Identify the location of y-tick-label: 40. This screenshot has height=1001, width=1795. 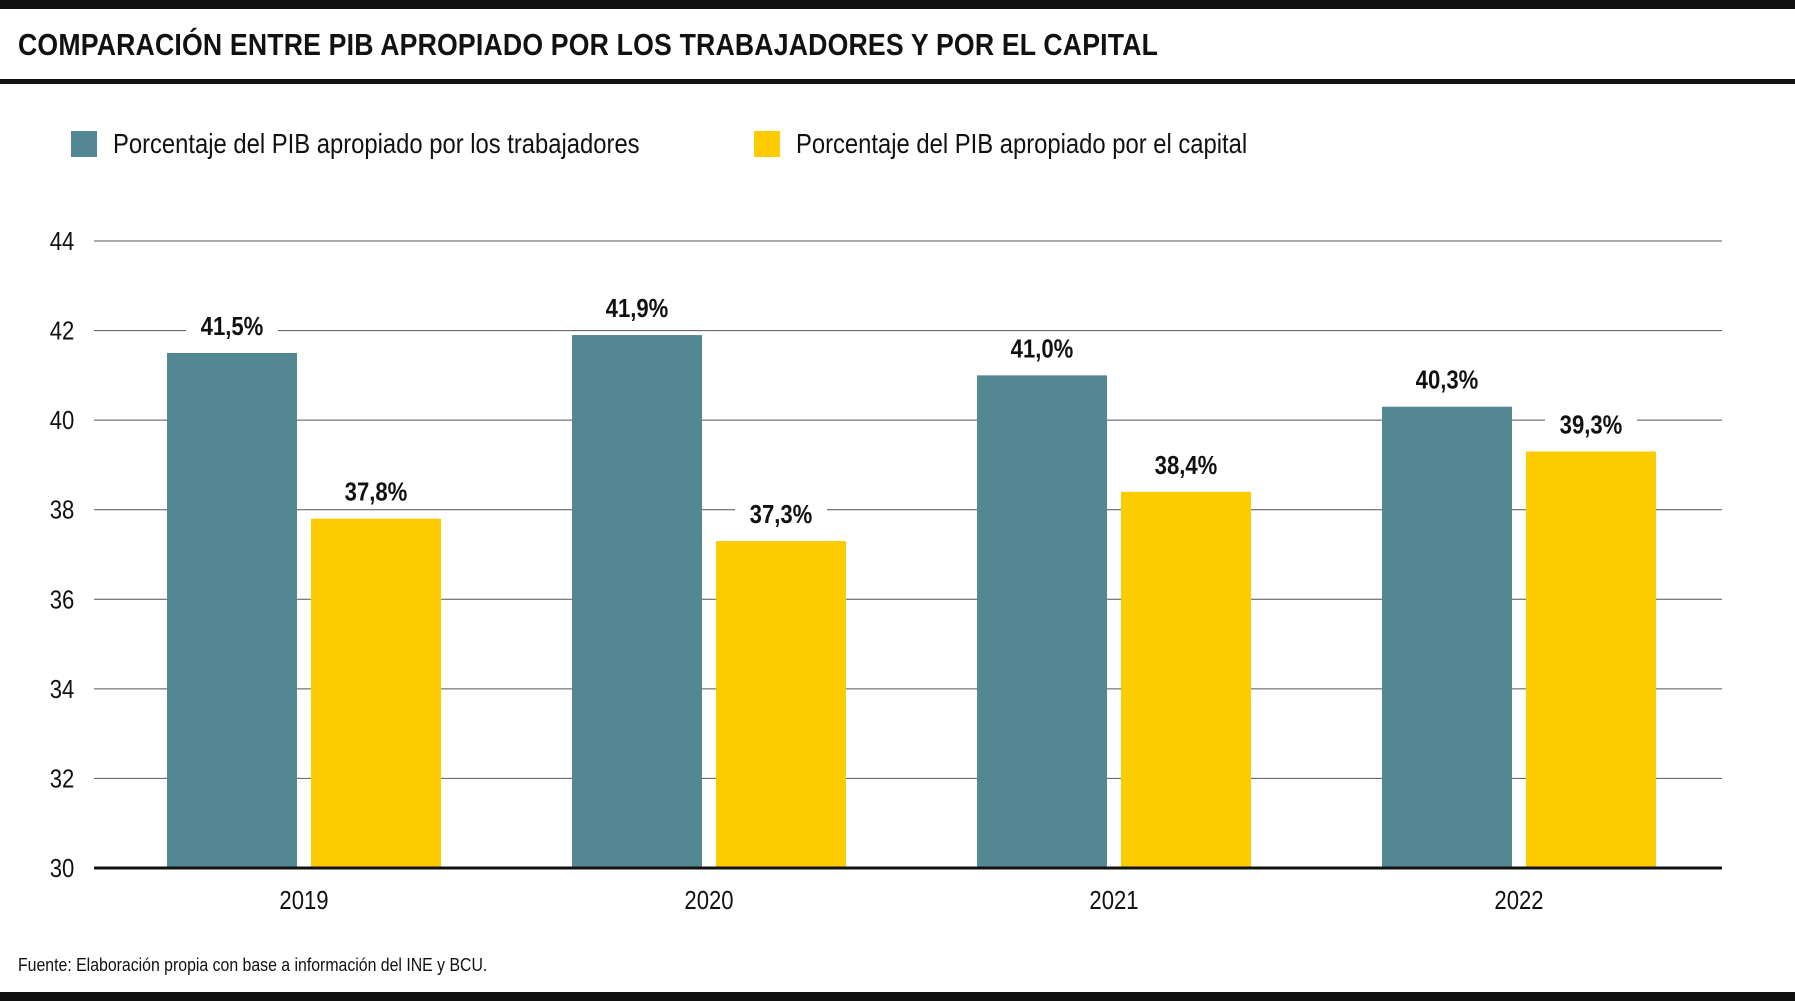
(62, 421).